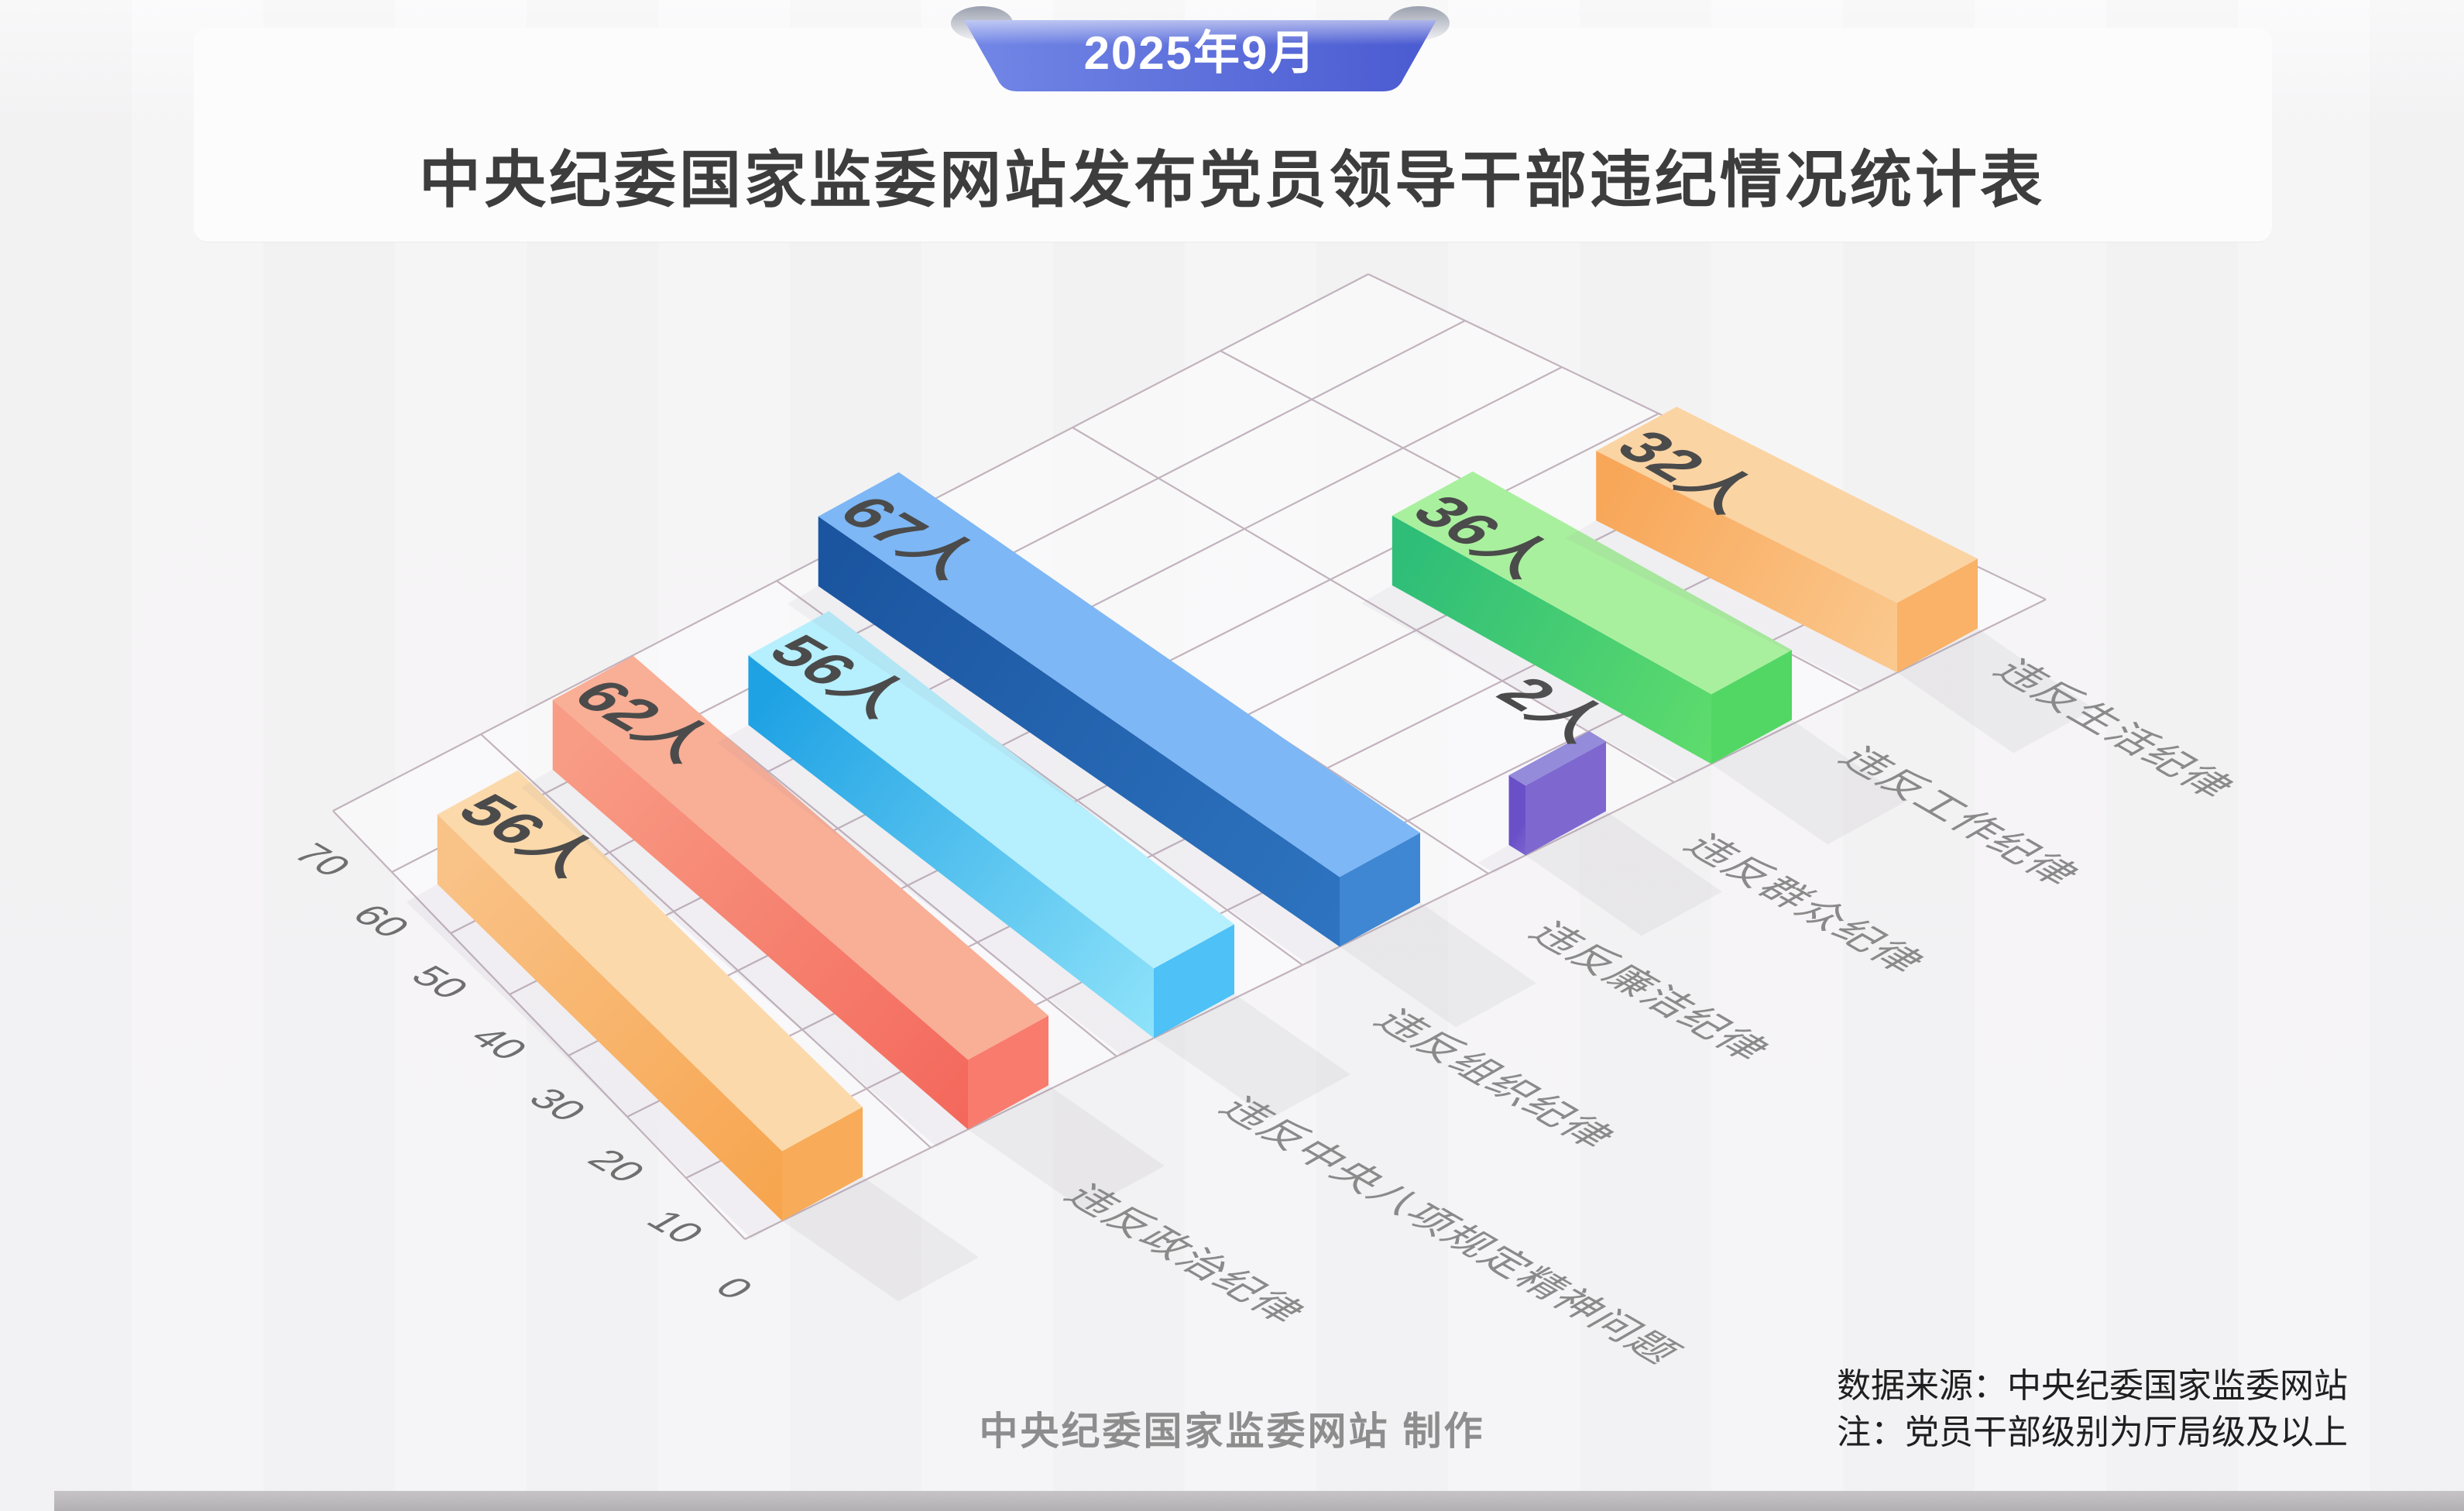  I want to click on axis-tick-label: 60, so click(381, 921).